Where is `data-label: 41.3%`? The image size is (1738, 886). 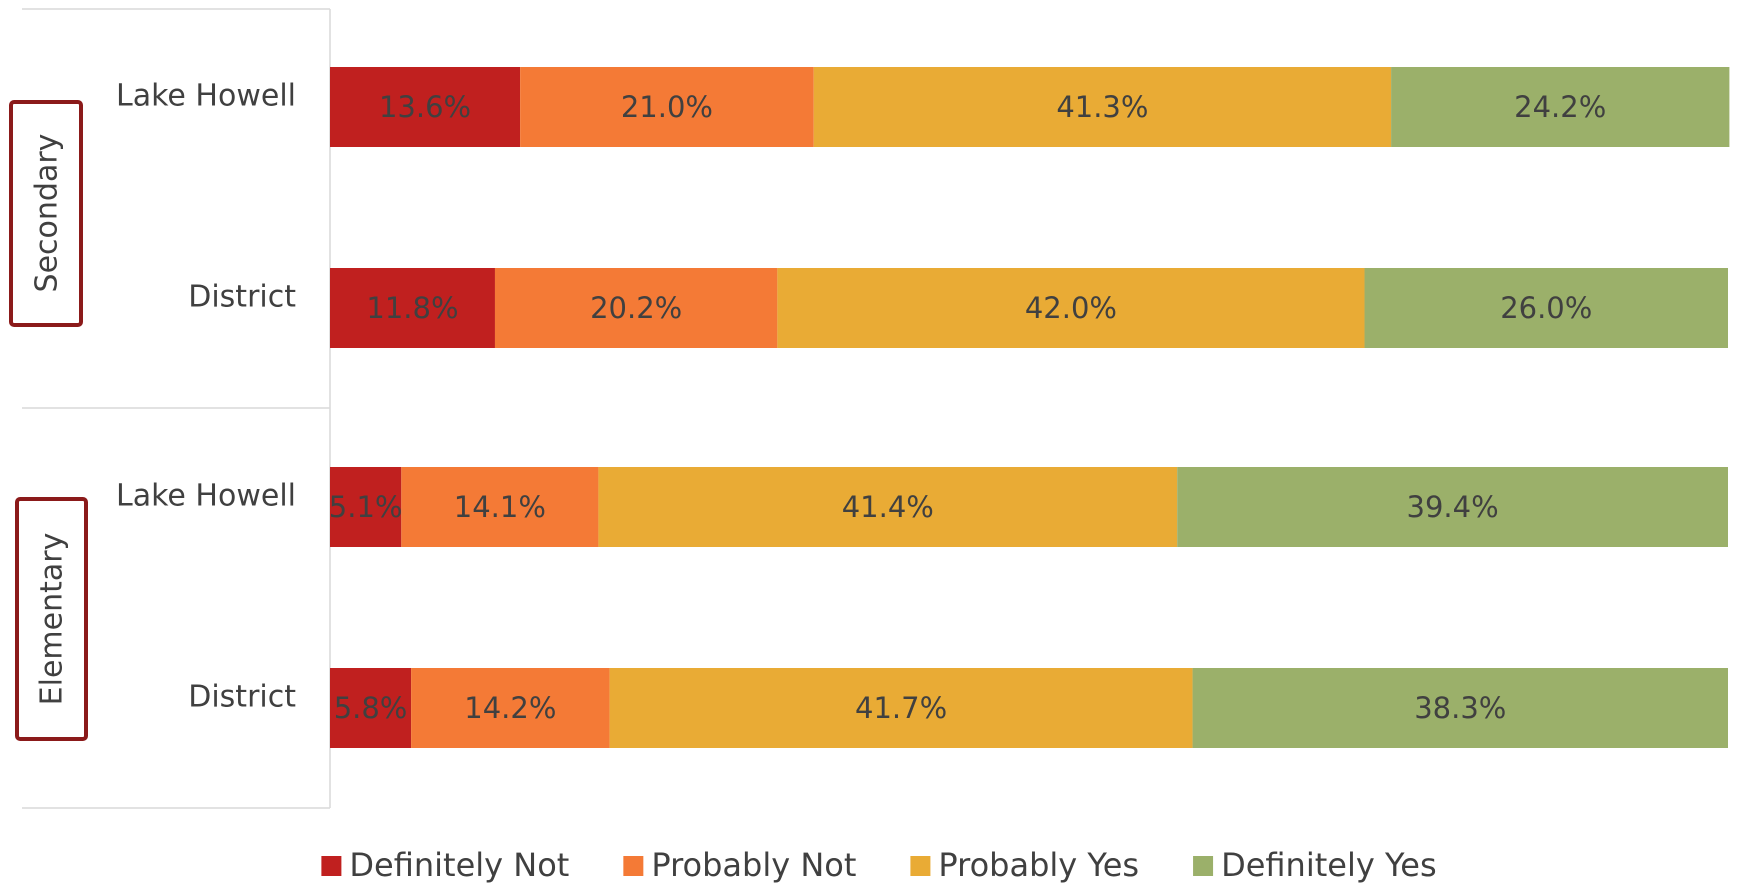
data-label: 41.3% is located at coordinates (1102, 107).